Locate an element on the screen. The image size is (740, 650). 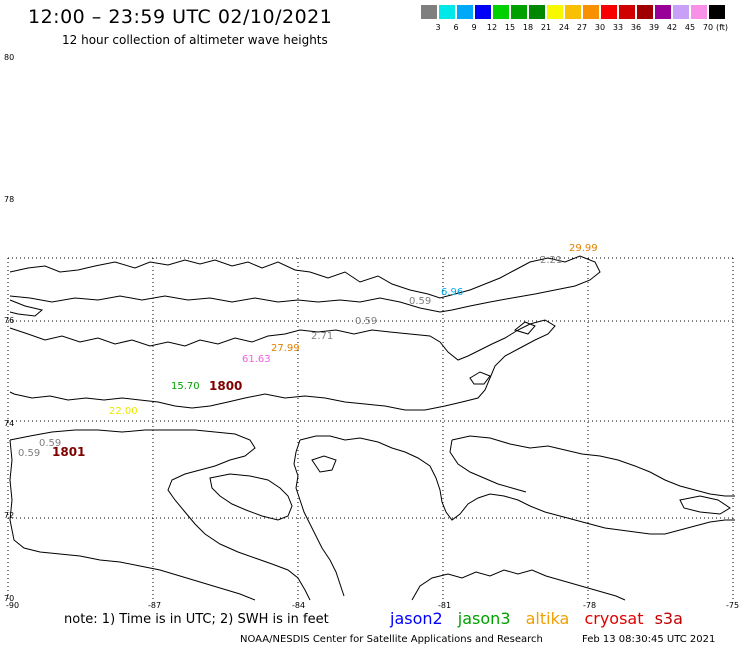
pass-time-label: 1800 is located at coordinates (225, 386).